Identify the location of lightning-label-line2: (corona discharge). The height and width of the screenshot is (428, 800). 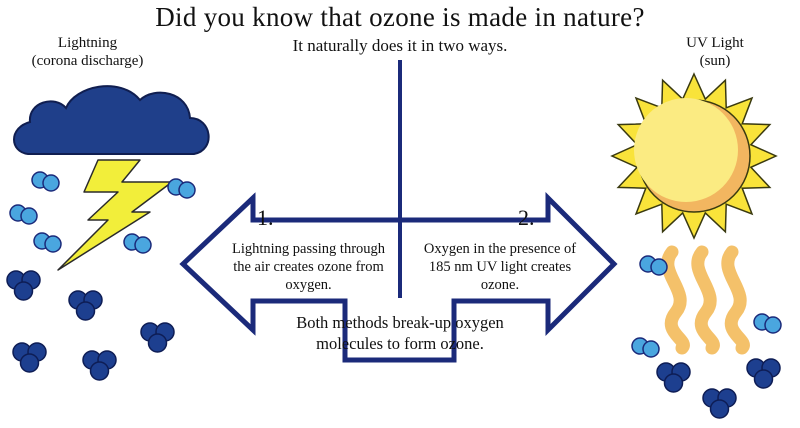
(87, 61).